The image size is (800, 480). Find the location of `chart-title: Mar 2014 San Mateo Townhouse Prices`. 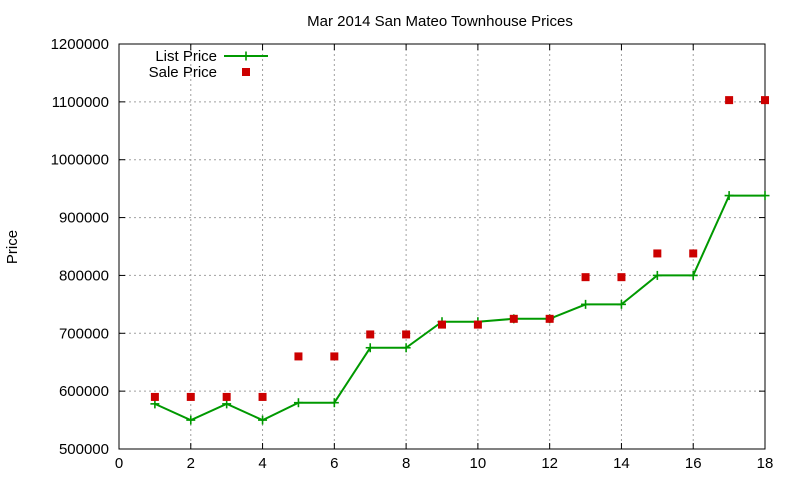

chart-title: Mar 2014 San Mateo Townhouse Prices is located at coordinates (440, 21).